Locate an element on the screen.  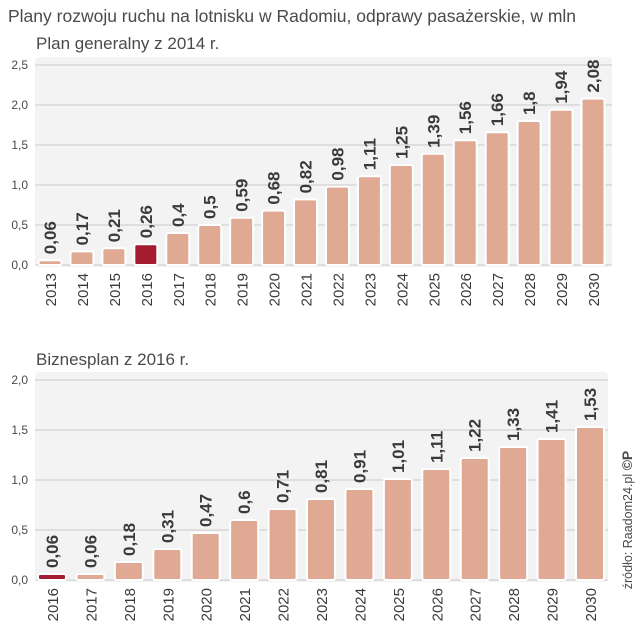
chart1-value-label: 0,82 is located at coordinates (306, 176).